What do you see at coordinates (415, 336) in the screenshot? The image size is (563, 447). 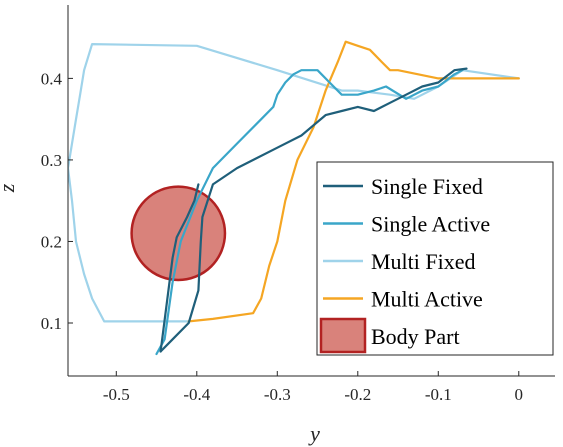 I see `legend-label: Body Part` at bounding box center [415, 336].